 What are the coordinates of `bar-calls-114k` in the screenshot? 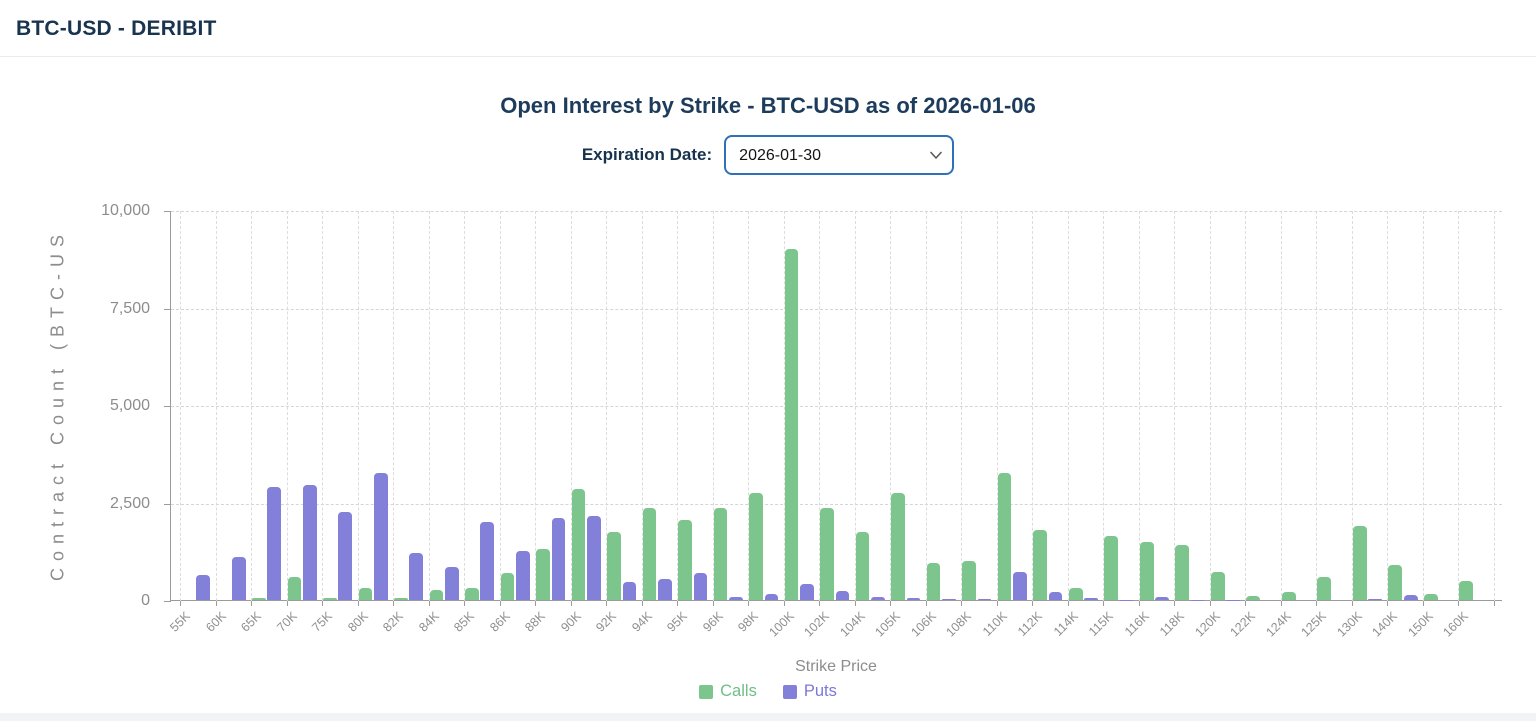 It's located at (1075, 594).